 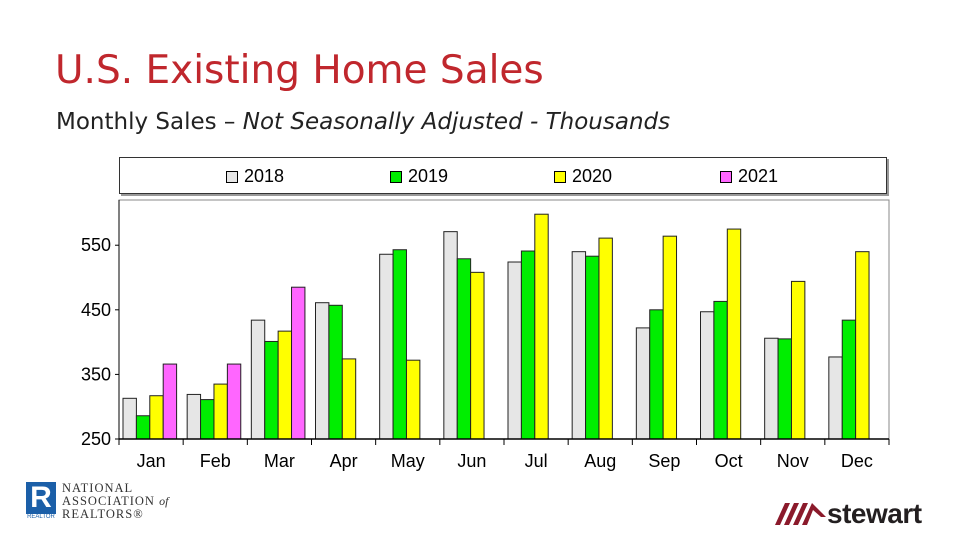 What do you see at coordinates (592, 176) in the screenshot?
I see `legend-label: 2020` at bounding box center [592, 176].